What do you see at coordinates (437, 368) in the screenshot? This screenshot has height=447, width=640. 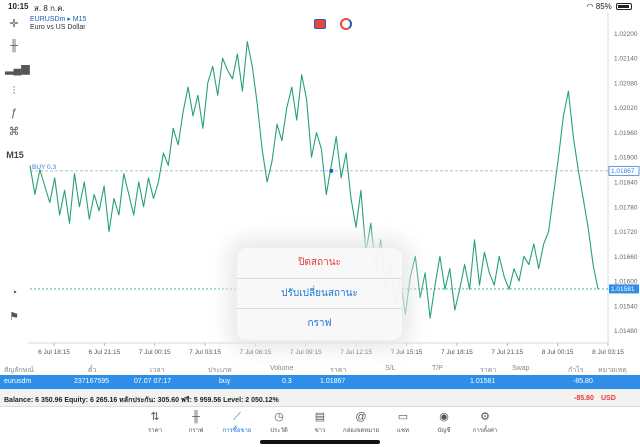 I see `col-tp: T/P` at bounding box center [437, 368].